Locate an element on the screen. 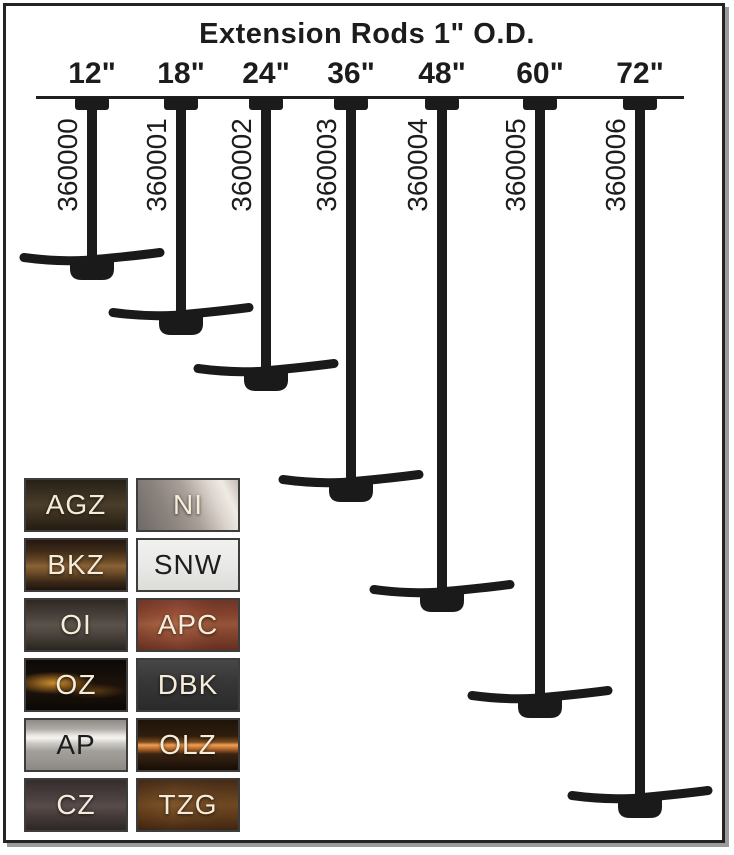  finish-swatch-apc: APC is located at coordinates (188, 625).